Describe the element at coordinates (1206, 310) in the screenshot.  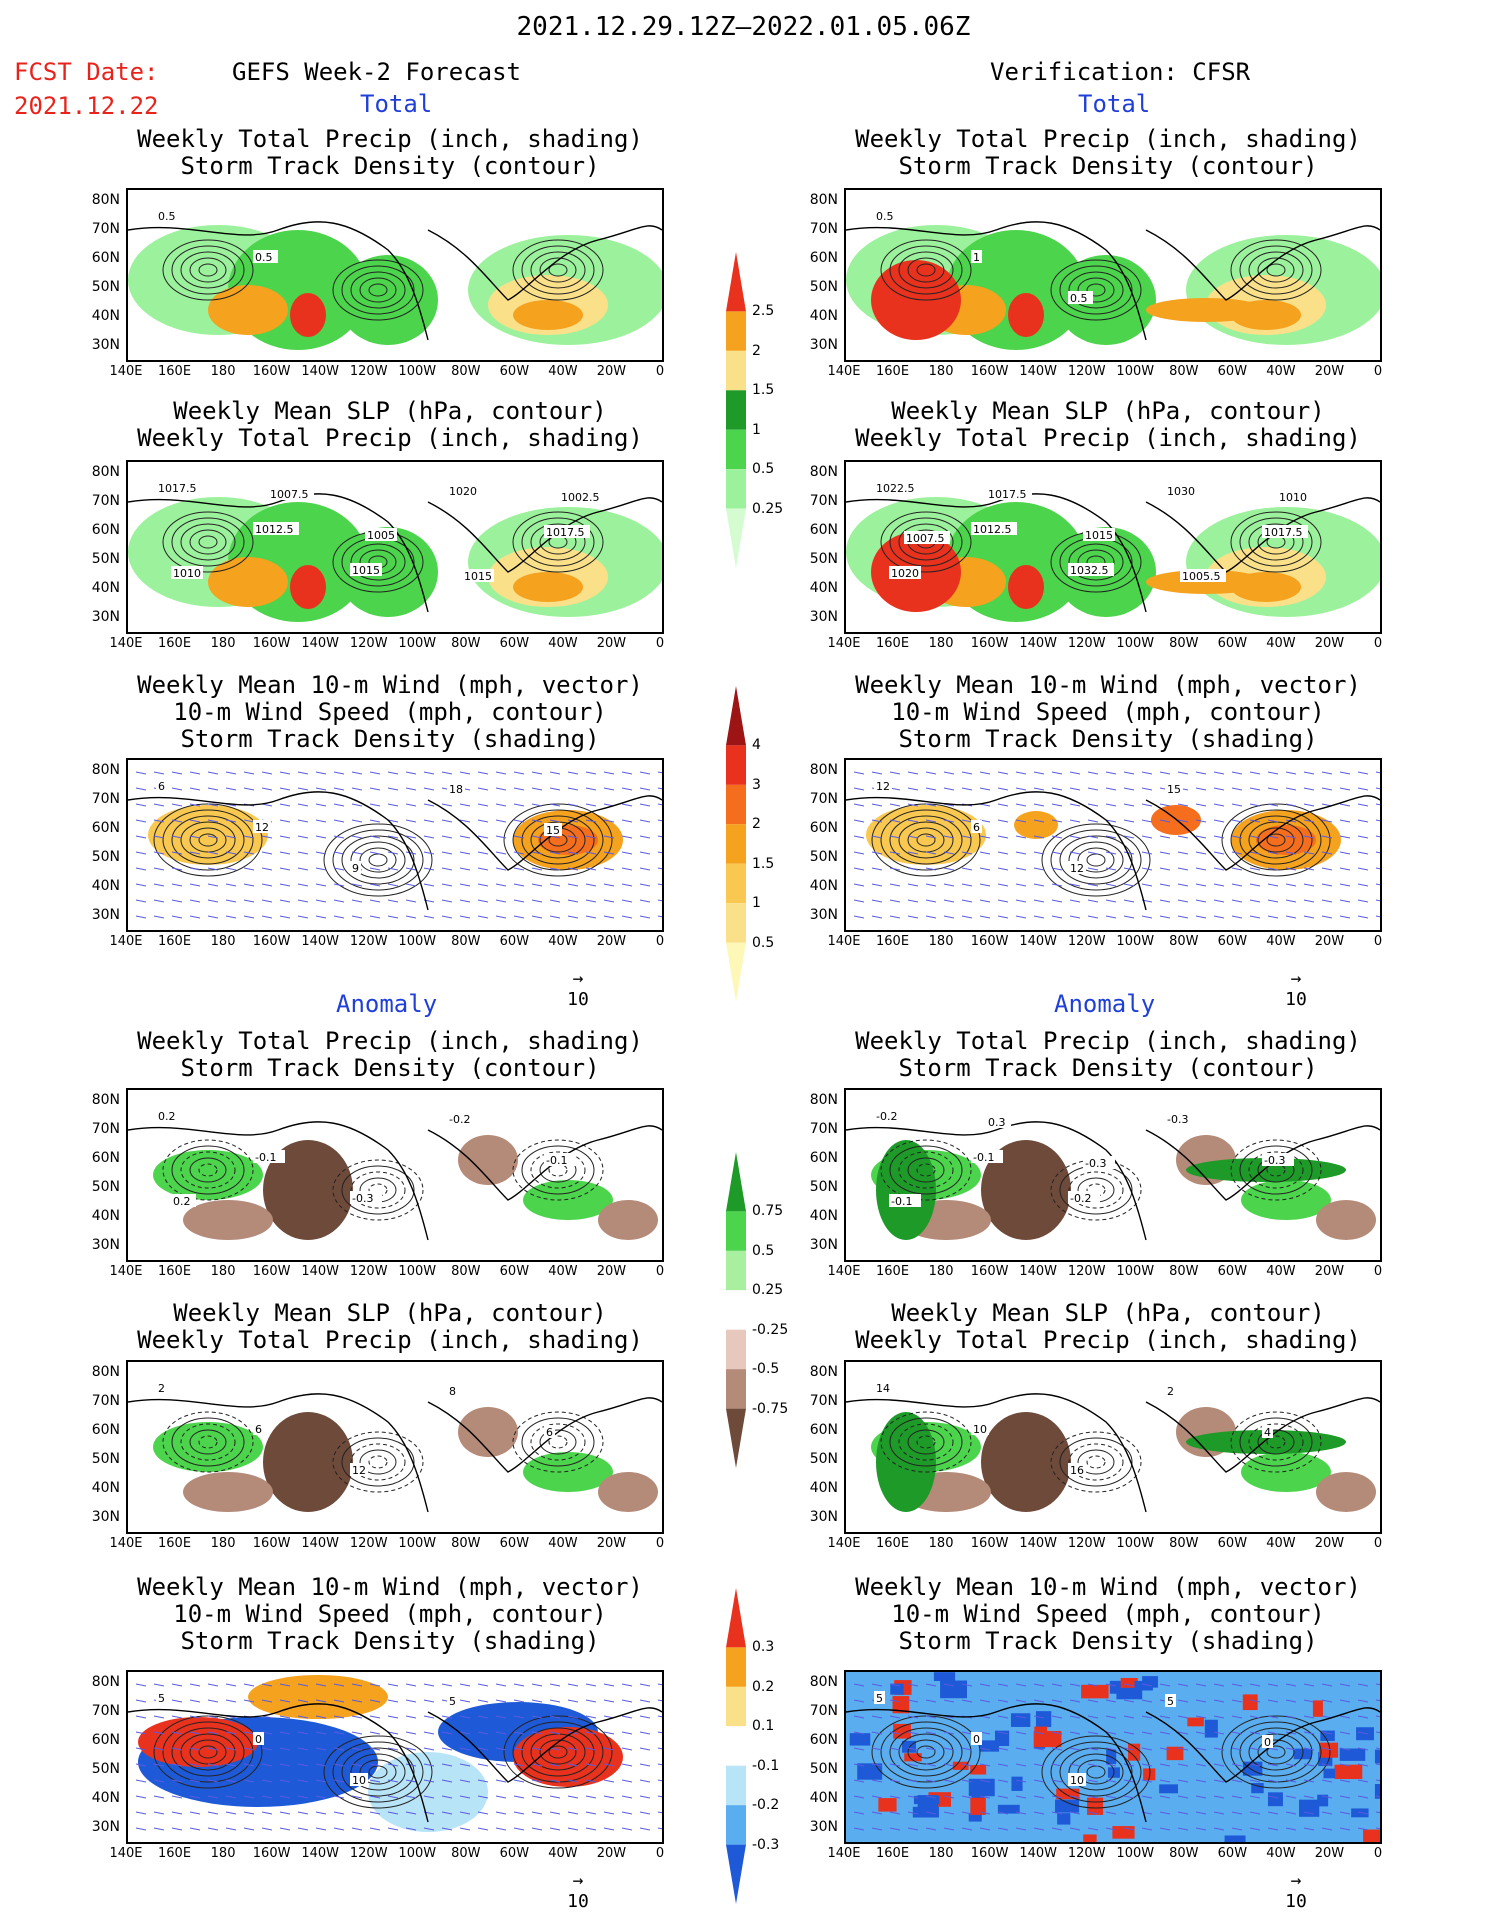
I see `precip-shade` at that location.